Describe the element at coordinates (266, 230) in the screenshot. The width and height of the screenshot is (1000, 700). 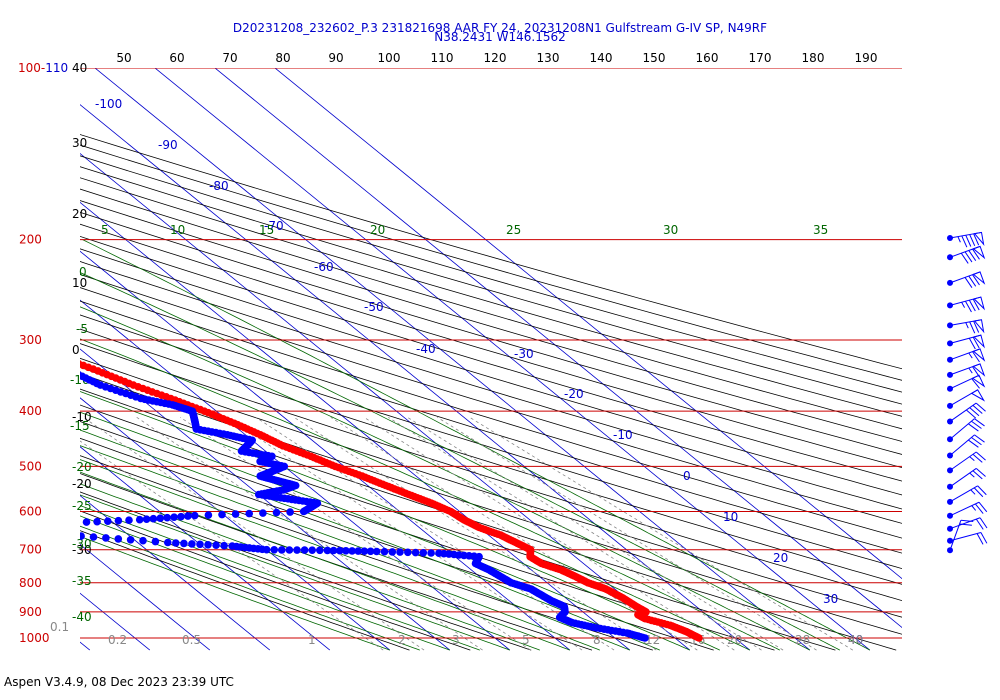
I see `moist-adiabat-label: 15` at that location.